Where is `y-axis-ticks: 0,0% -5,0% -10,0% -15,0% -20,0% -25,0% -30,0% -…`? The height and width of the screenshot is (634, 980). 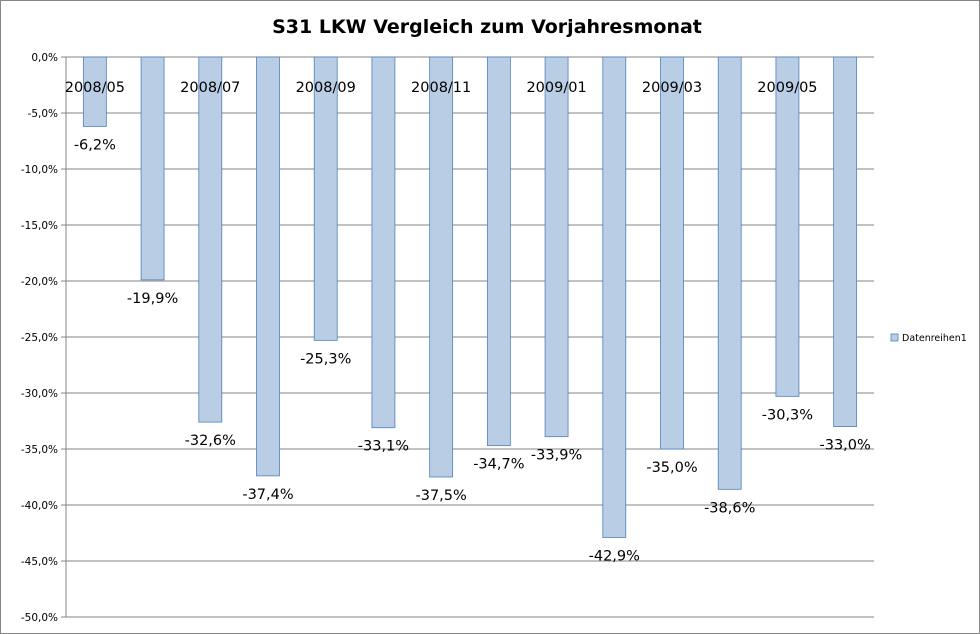 y-axis-ticks: 0,0% -5,0% -10,0% -15,0% -20,0% -25,0% -30,0% -… is located at coordinates (39, 338).